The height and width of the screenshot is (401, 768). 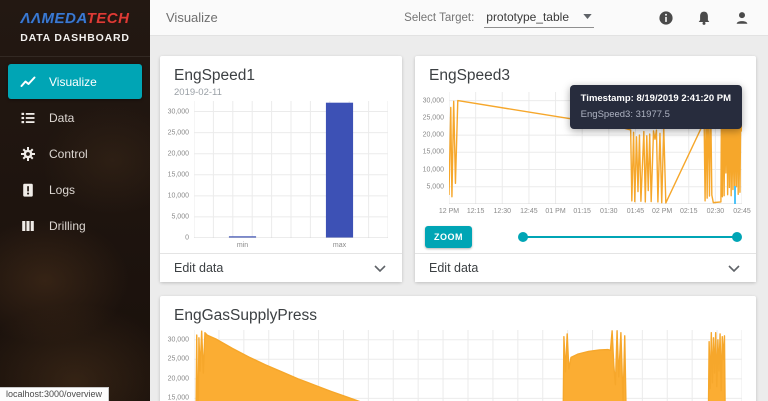 What do you see at coordinates (28, 118) in the screenshot?
I see `list-icon` at bounding box center [28, 118].